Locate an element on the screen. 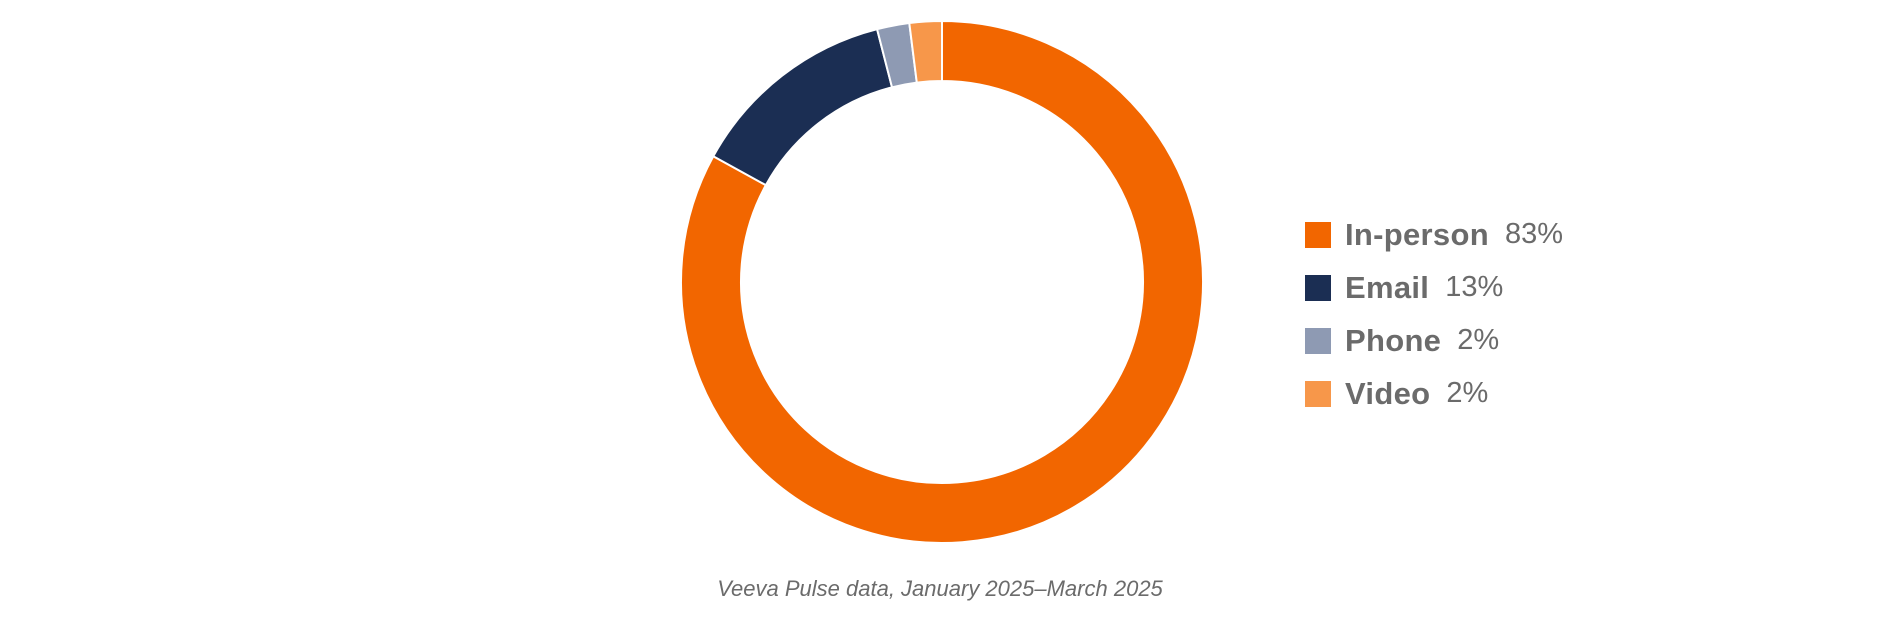  legend-value-video: 2% is located at coordinates (1467, 393).